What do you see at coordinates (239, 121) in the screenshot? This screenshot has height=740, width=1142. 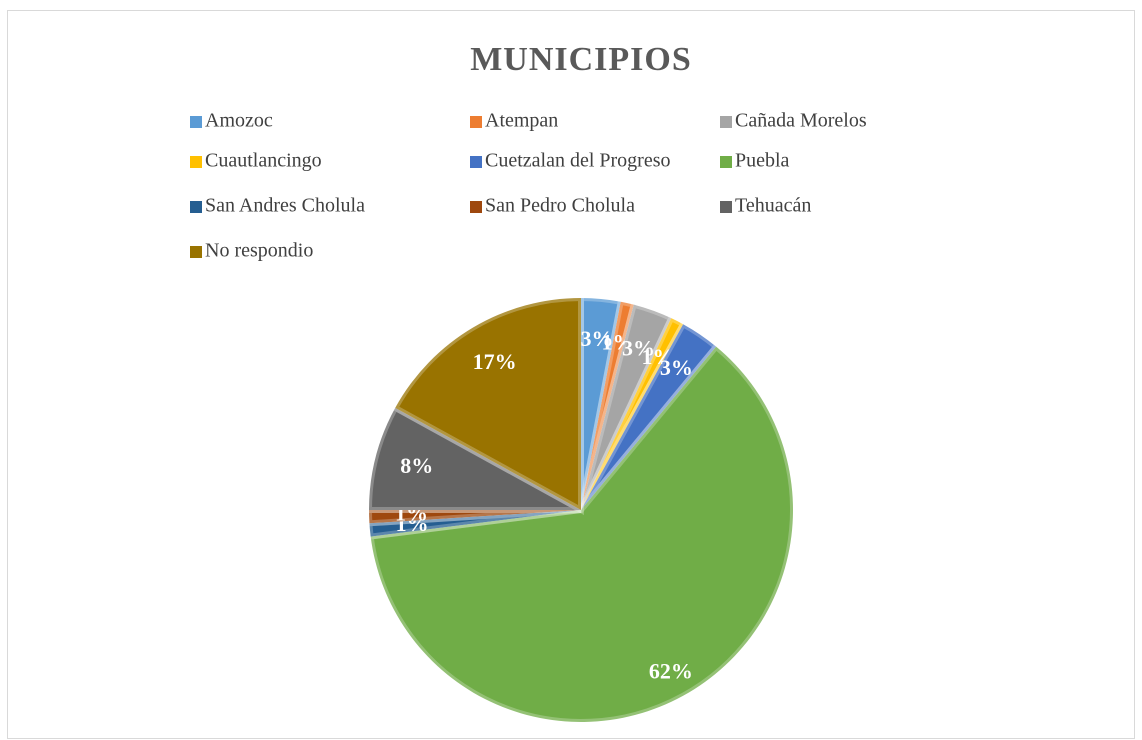 I see `legend-label: Amozoc` at bounding box center [239, 121].